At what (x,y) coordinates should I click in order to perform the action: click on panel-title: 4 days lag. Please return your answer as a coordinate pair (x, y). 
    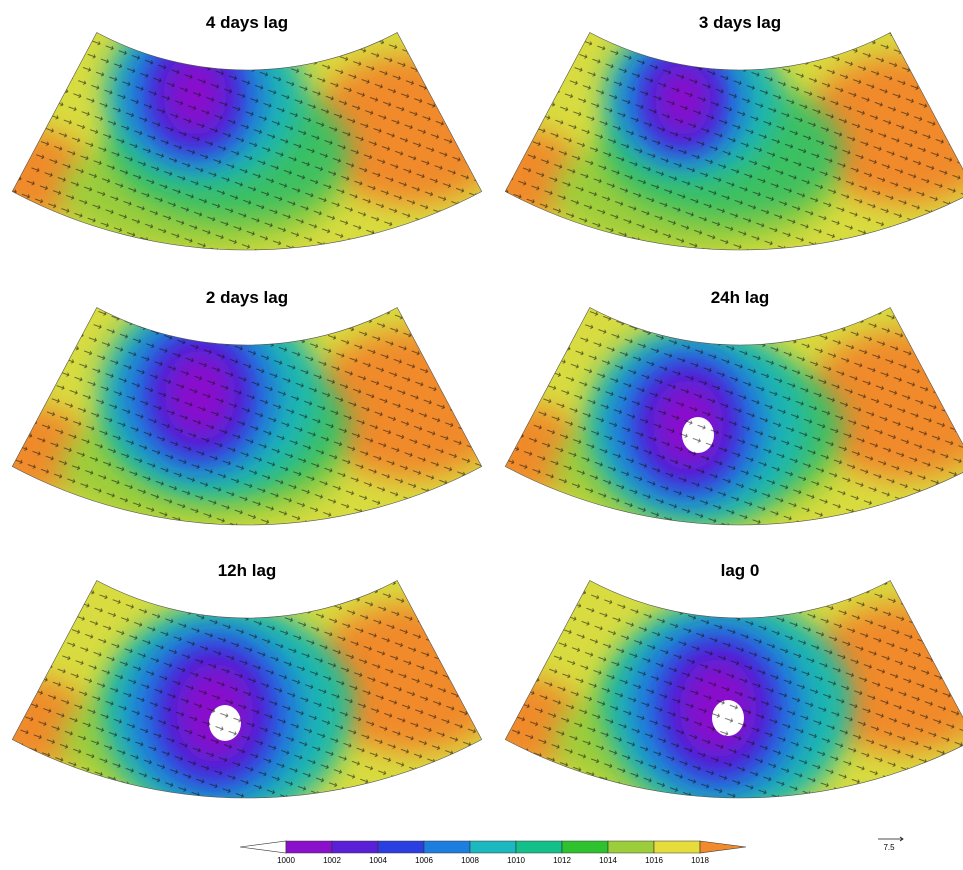
    Looking at the image, I should click on (247, 22).